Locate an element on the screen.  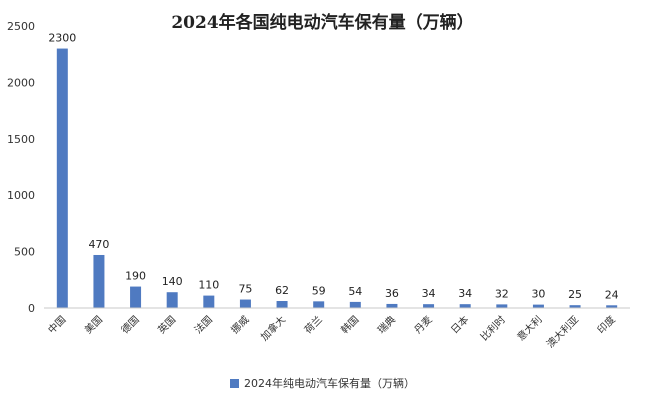
data-label: 75 is located at coordinates (245, 289).